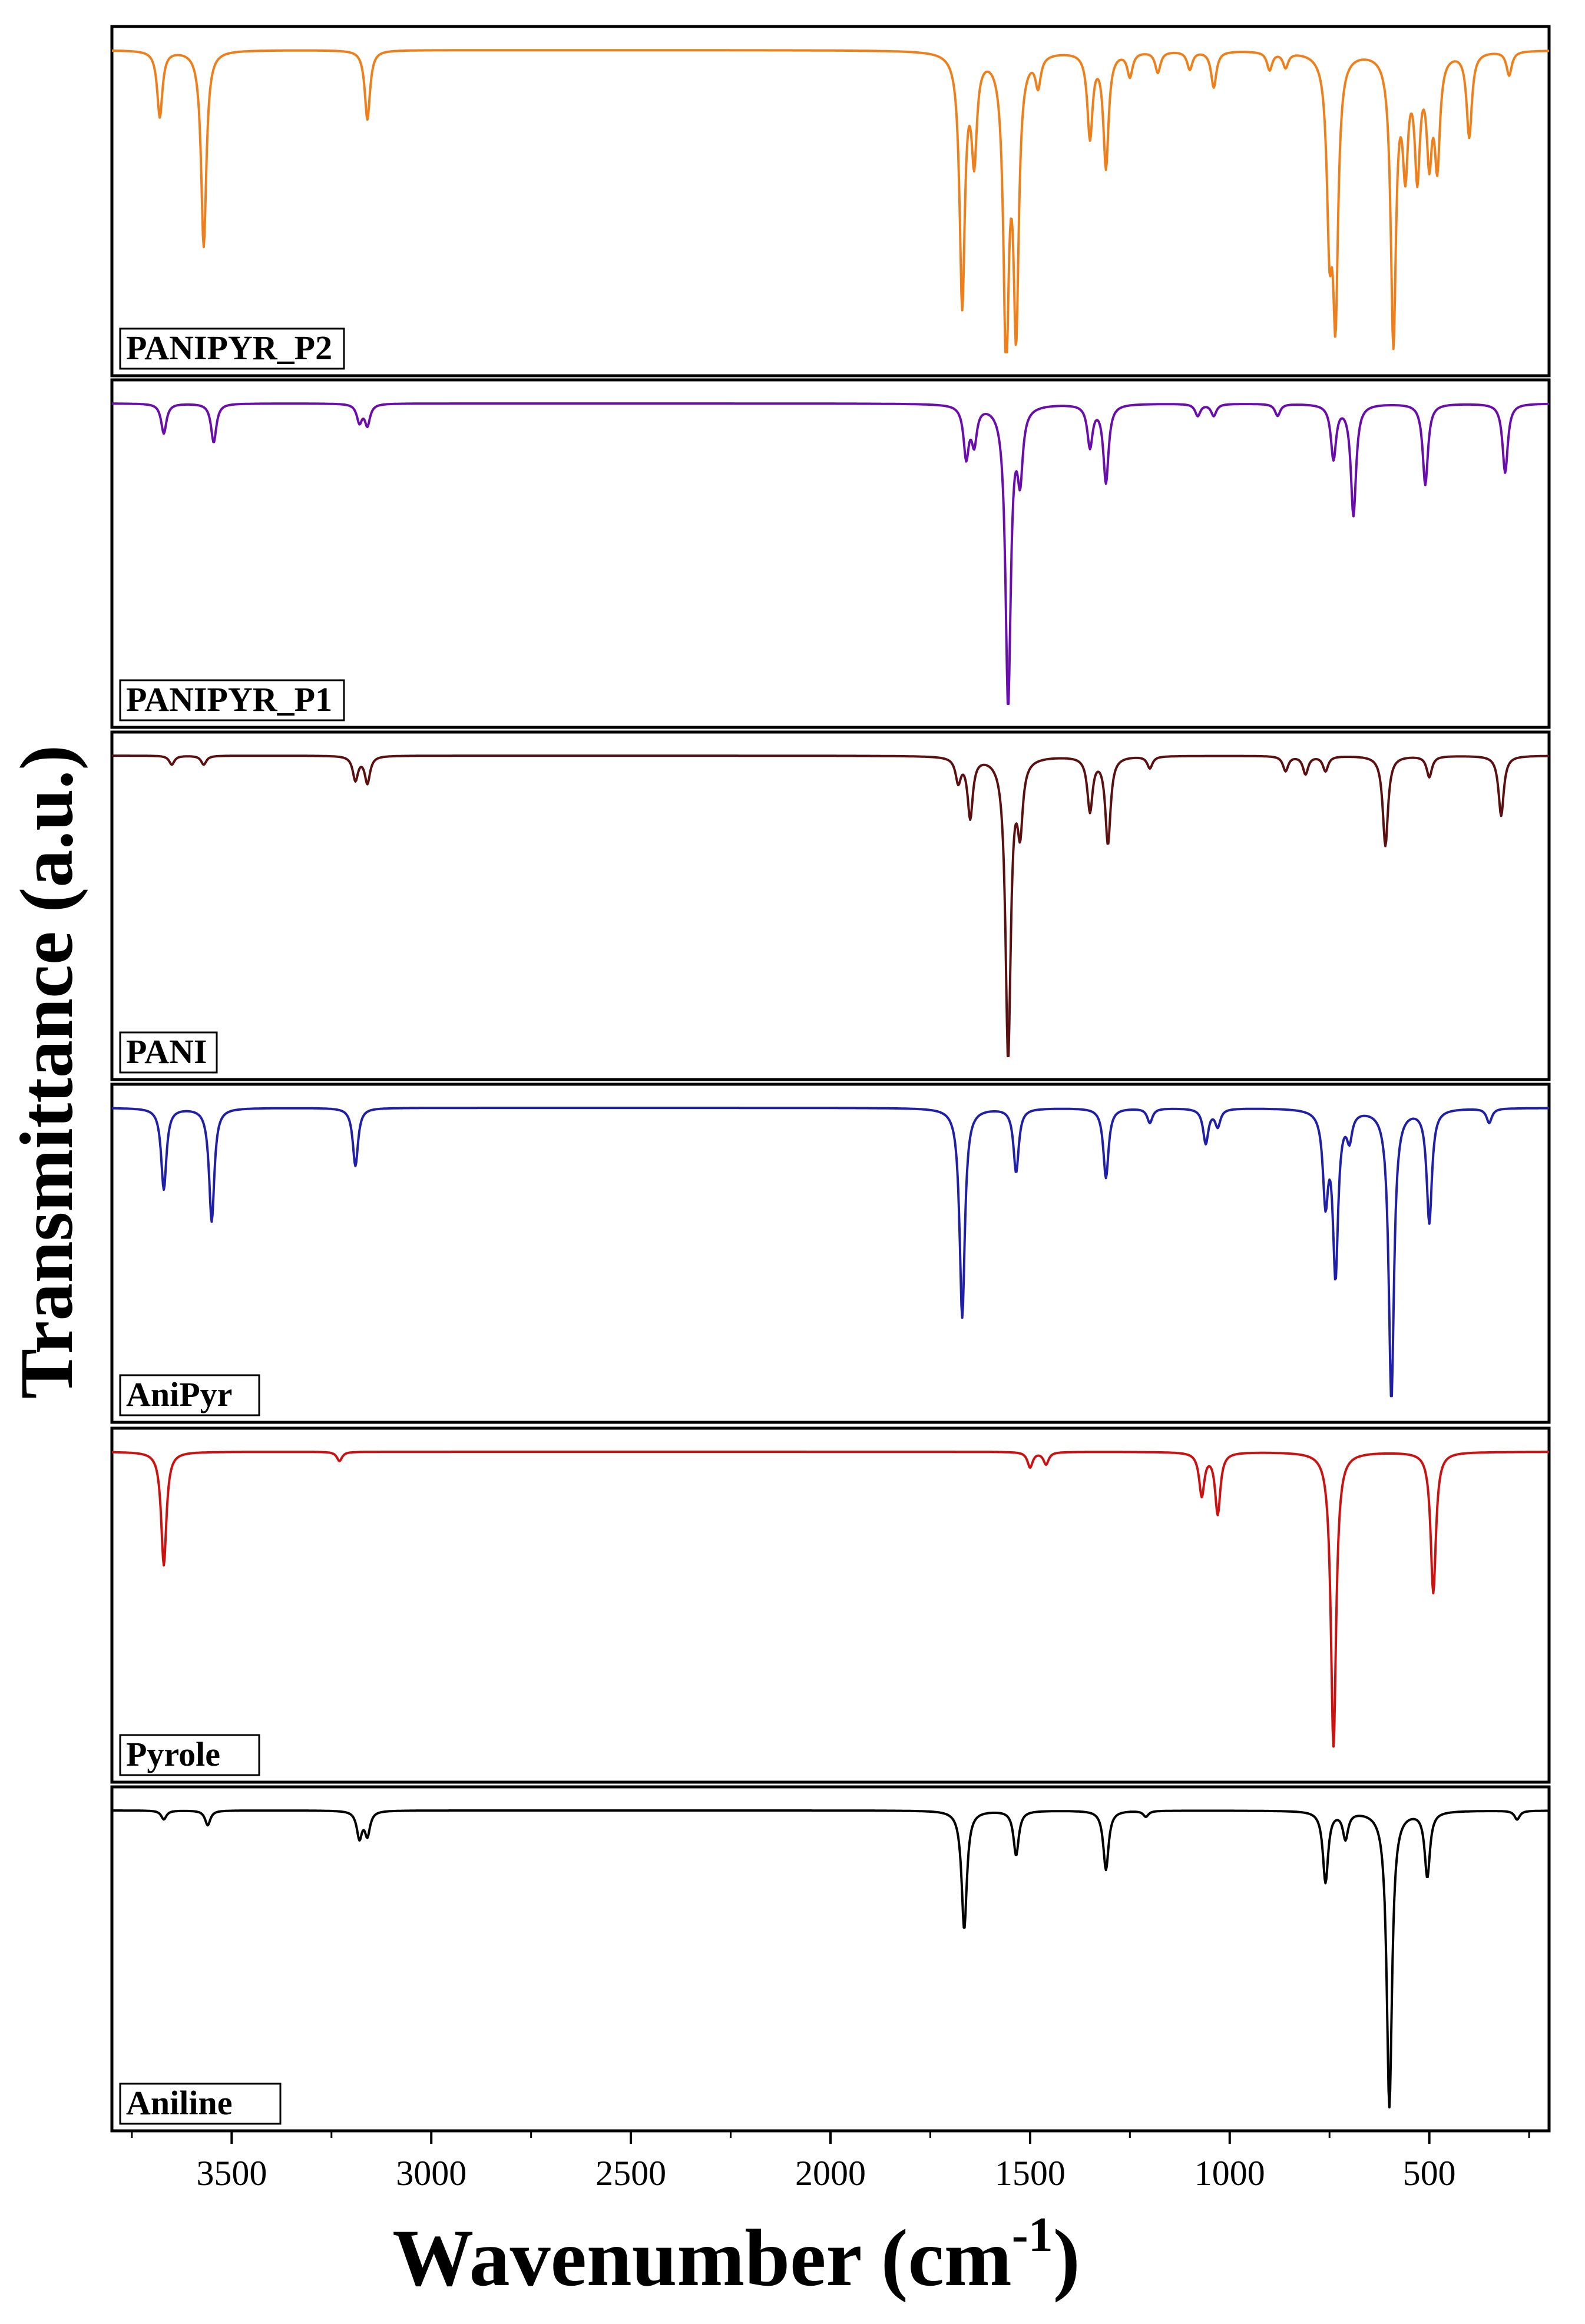  I want to click on spectrum-line-panipyr_p1, so click(830, 553).